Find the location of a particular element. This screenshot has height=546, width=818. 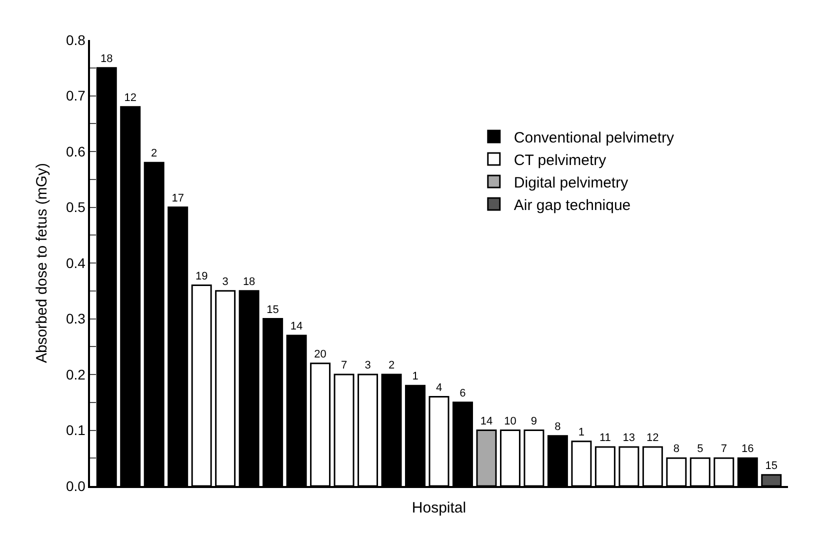

x-tick-label: 20 is located at coordinates (320, 354).